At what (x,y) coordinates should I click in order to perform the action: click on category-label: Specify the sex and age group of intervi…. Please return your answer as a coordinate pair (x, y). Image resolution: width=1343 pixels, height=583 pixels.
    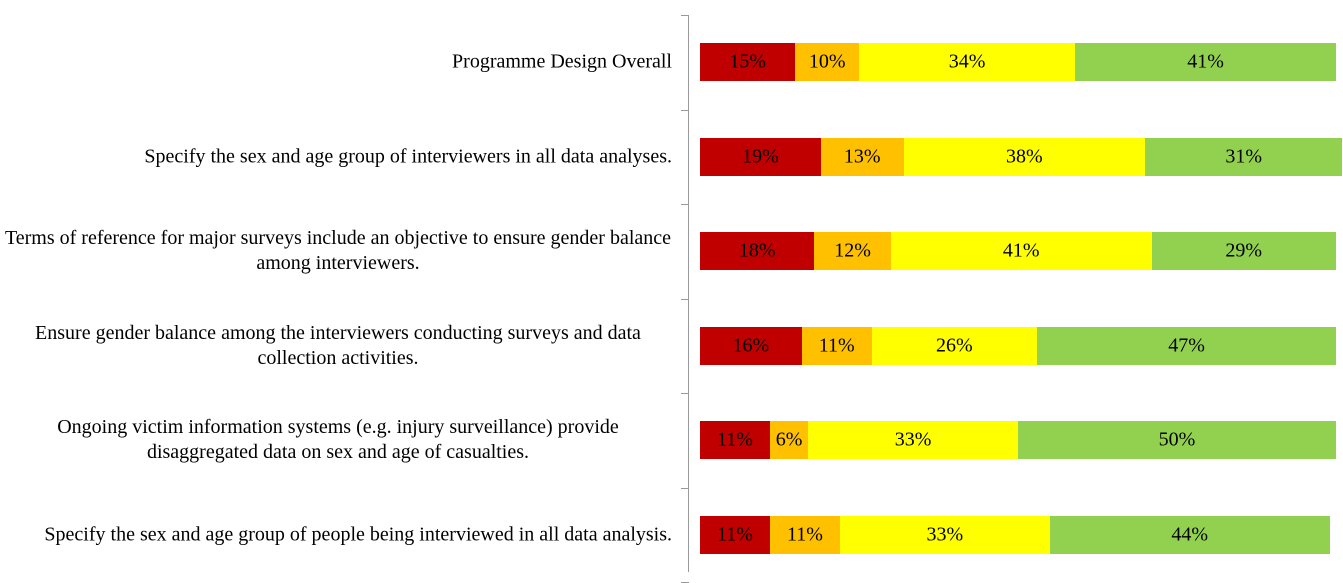
    Looking at the image, I should click on (336, 156).